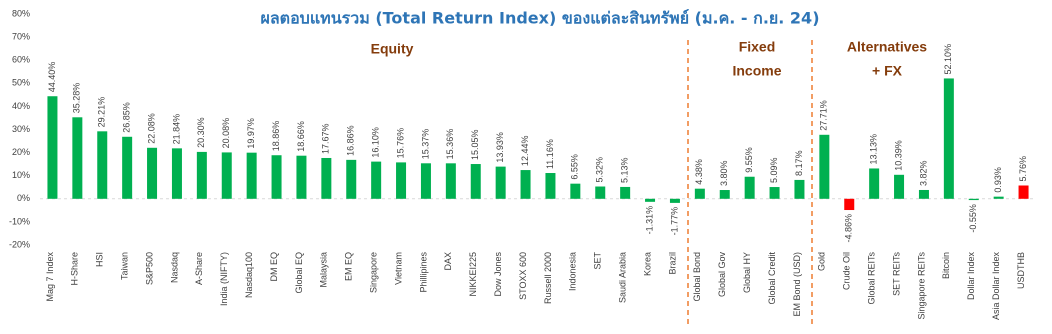 The height and width of the screenshot is (334, 1052). What do you see at coordinates (125, 266) in the screenshot?
I see `x-tick-label: Taiwan` at bounding box center [125, 266].